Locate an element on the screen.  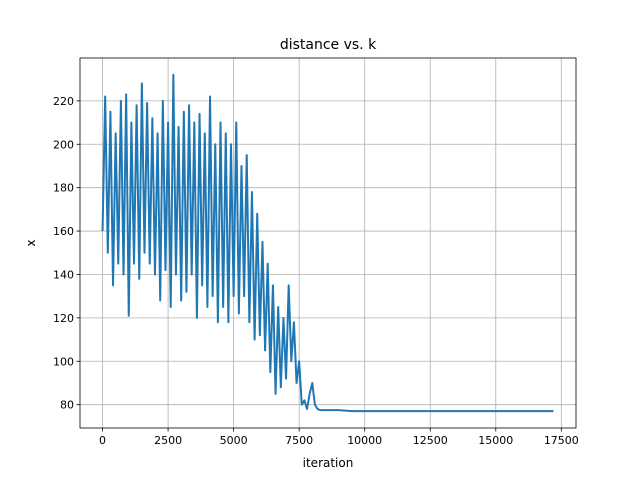
y-tick-label: 100 is located at coordinates (63, 361).